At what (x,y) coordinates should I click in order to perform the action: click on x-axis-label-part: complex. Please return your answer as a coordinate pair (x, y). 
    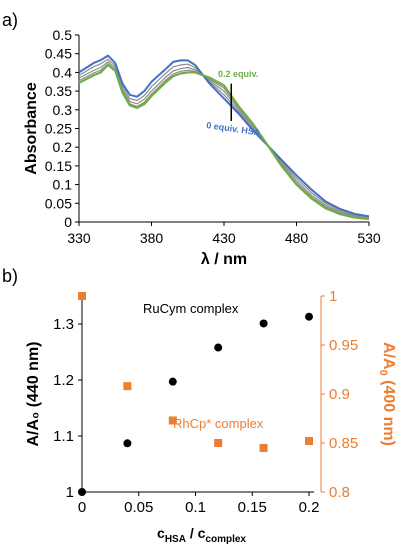
    Looking at the image, I should click on (225, 539).